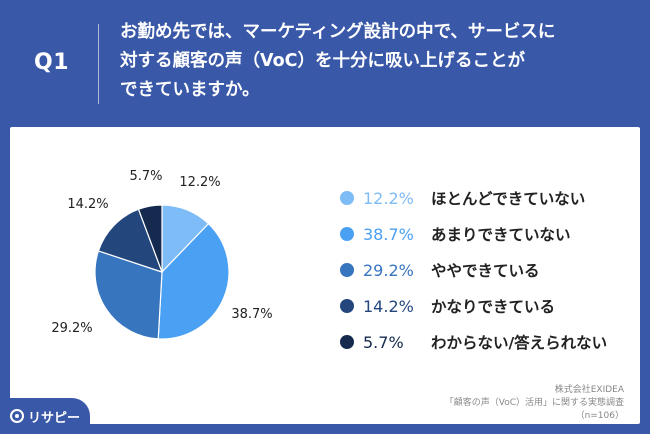 This screenshot has height=434, width=650. Describe the element at coordinates (388, 306) in the screenshot. I see `legend-value: 14.2%` at that location.